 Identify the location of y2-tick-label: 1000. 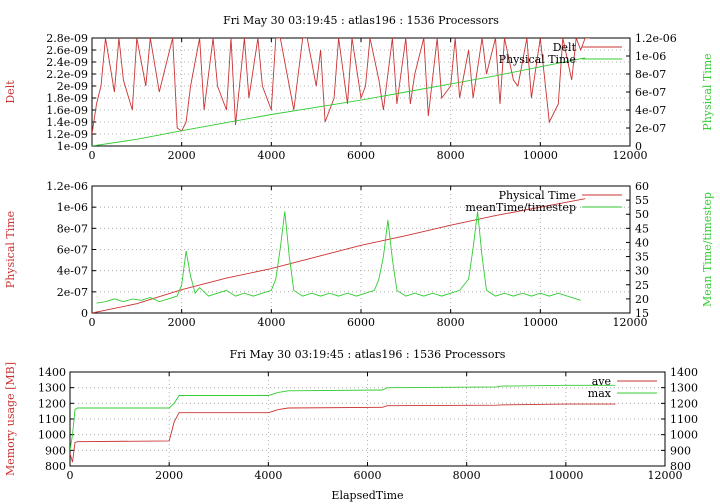
(684, 435).